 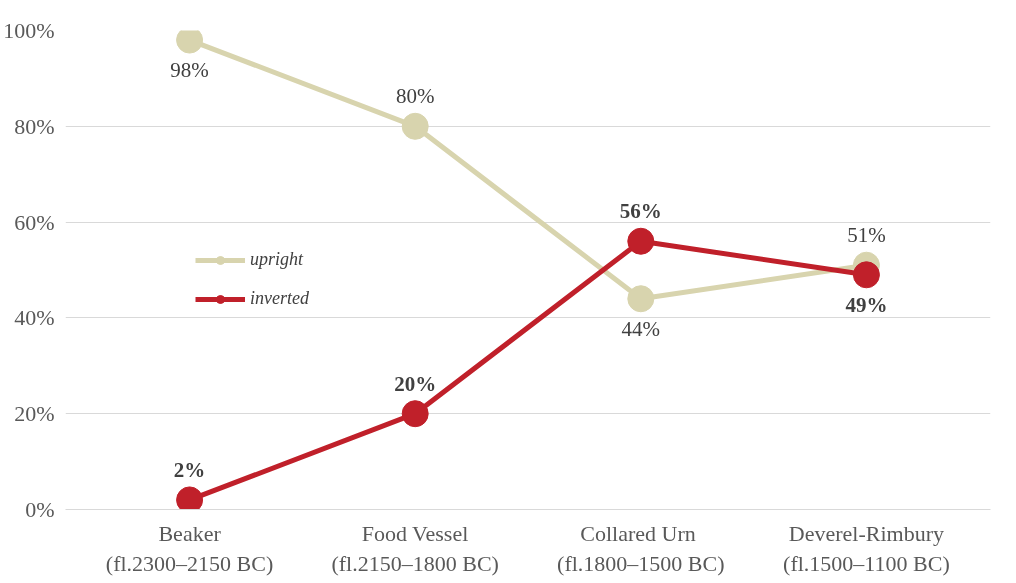 I want to click on data-label: 49%, so click(x=866, y=304).